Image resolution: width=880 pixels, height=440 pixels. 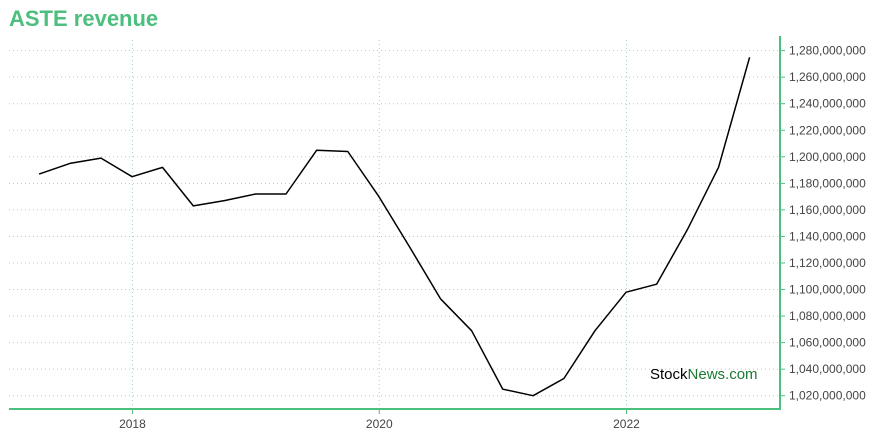 I want to click on y-tick-label: 1,100,000,000, so click(x=827, y=290).